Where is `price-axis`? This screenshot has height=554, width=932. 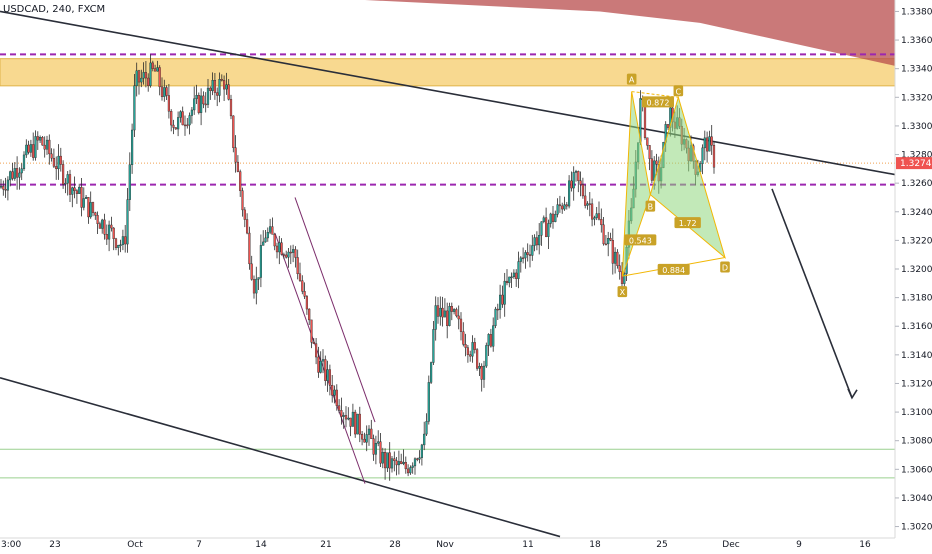 price-axis is located at coordinates (913, 275).